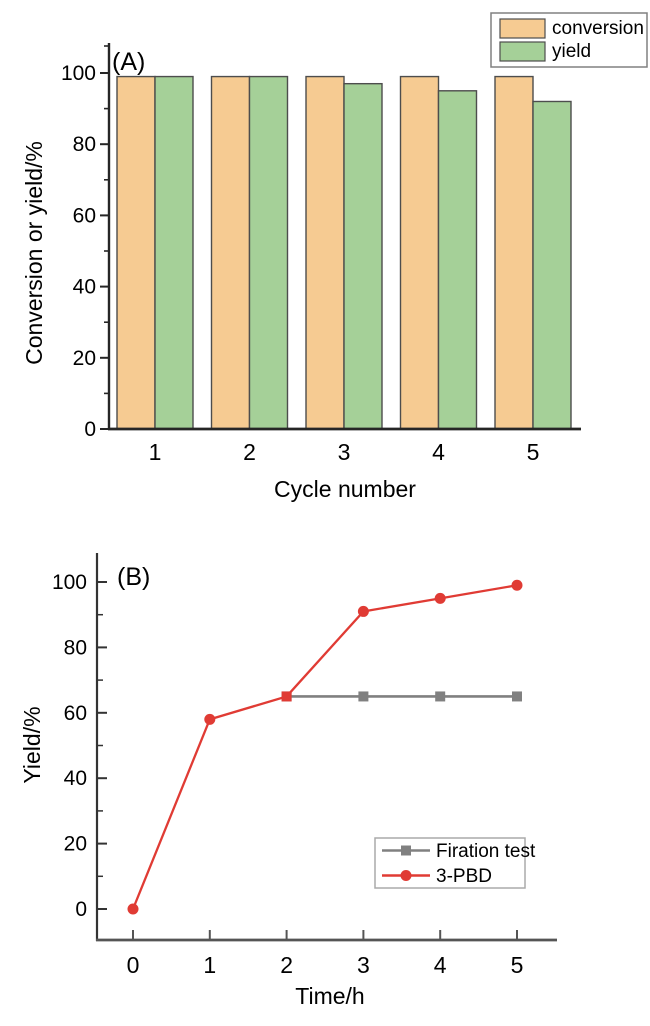  What do you see at coordinates (522, 51) in the screenshot?
I see `legend-swatch-yield` at bounding box center [522, 51].